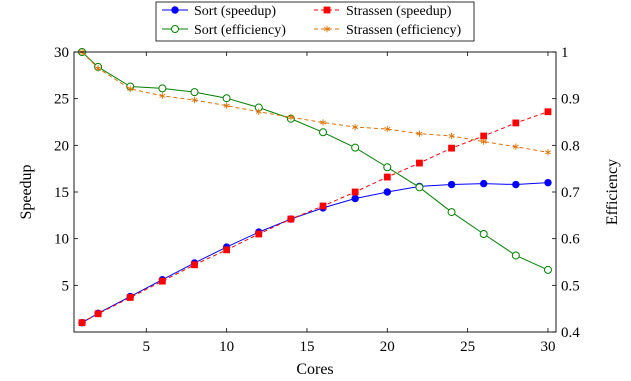  Describe the element at coordinates (61, 240) in the screenshot. I see `y-tick-label-left: 10` at that location.